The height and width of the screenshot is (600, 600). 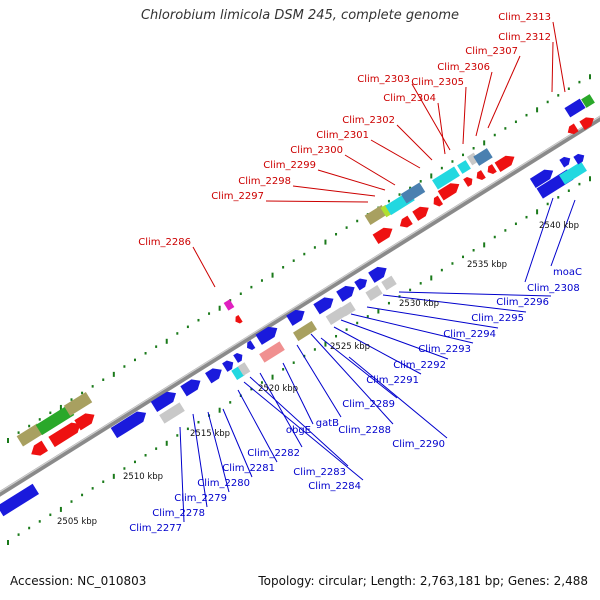 What do you see at coordinates (319, 381) in the screenshot?
I see `label-gatB-leader` at bounding box center [319, 381].